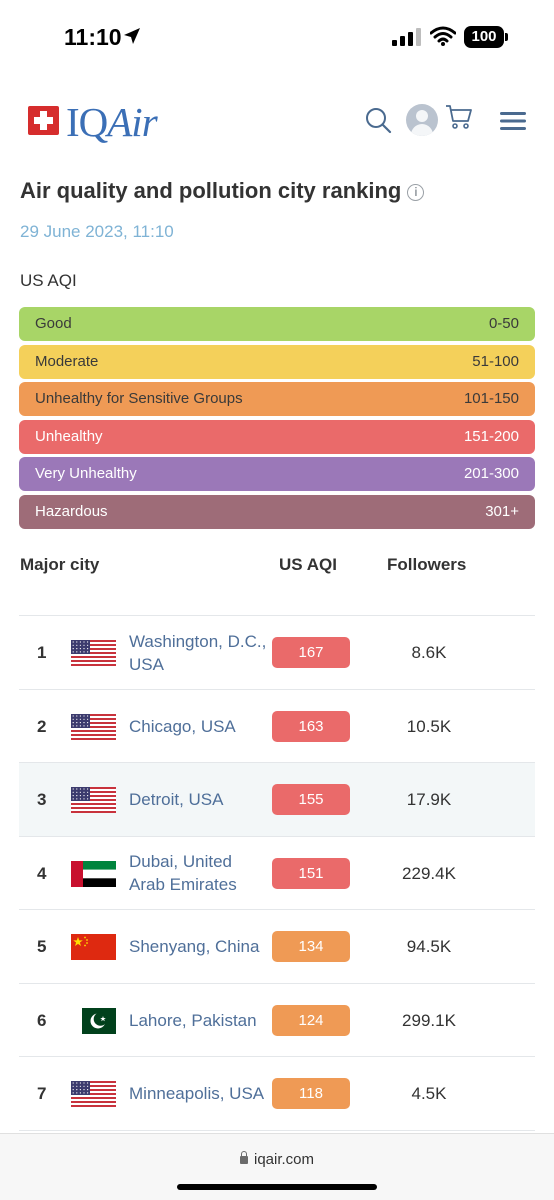  I want to click on table-row: 3 Detroit, USA 155 17.9K, so click(277, 800).